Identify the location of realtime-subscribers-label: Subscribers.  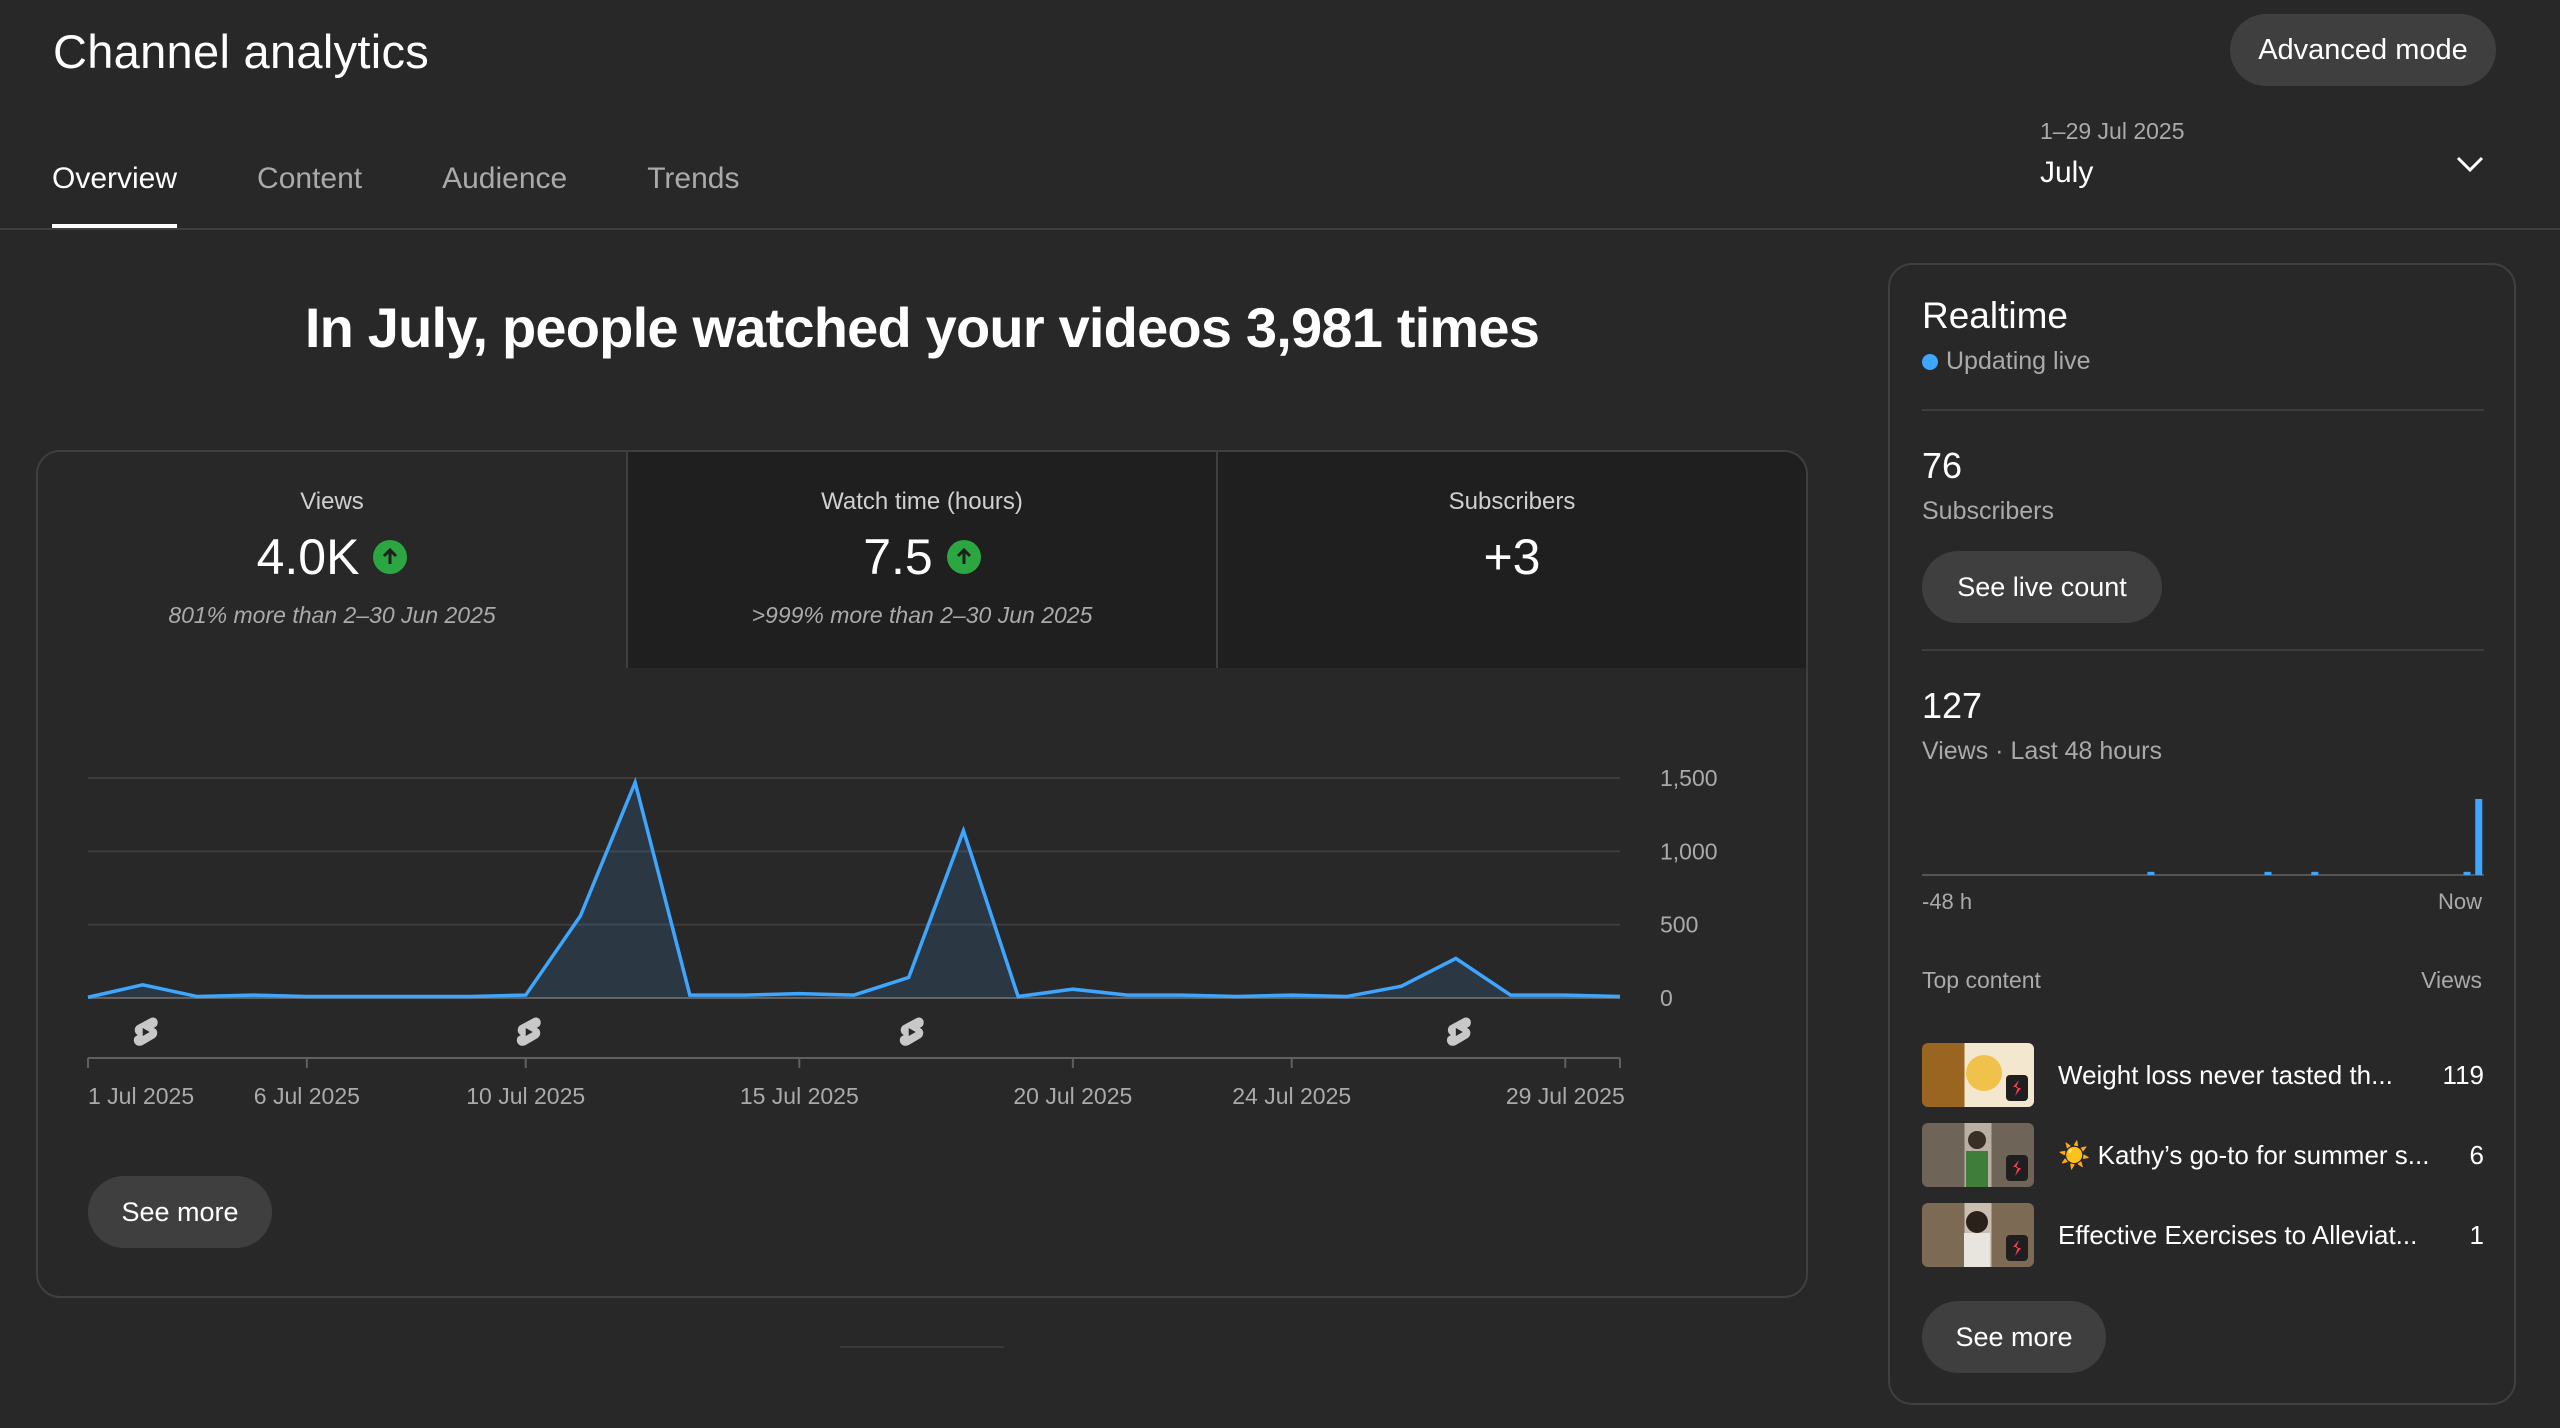
(1988, 511).